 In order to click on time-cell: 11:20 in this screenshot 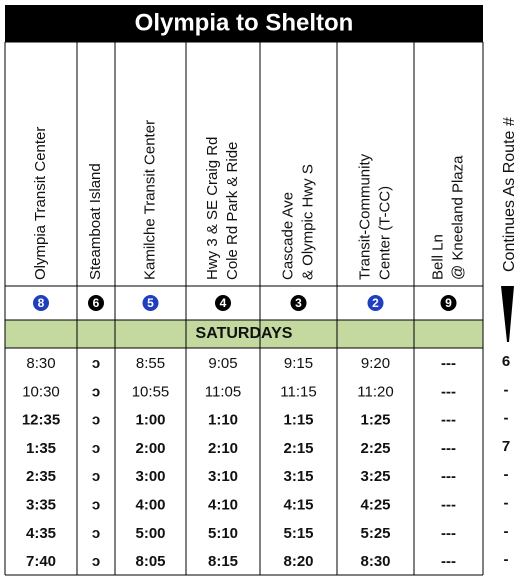, I will do `click(375, 391)`.